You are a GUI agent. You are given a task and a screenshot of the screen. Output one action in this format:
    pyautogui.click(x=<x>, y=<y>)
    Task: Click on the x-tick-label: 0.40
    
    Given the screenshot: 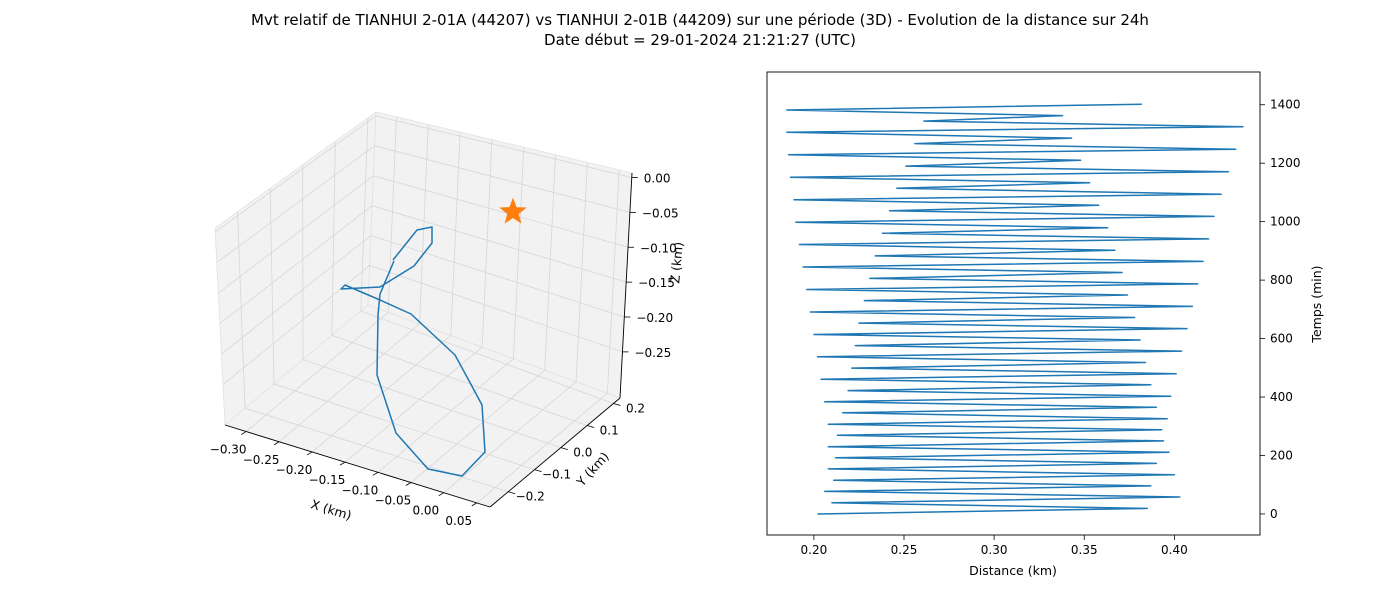 What is the action you would take?
    pyautogui.click(x=1174, y=550)
    